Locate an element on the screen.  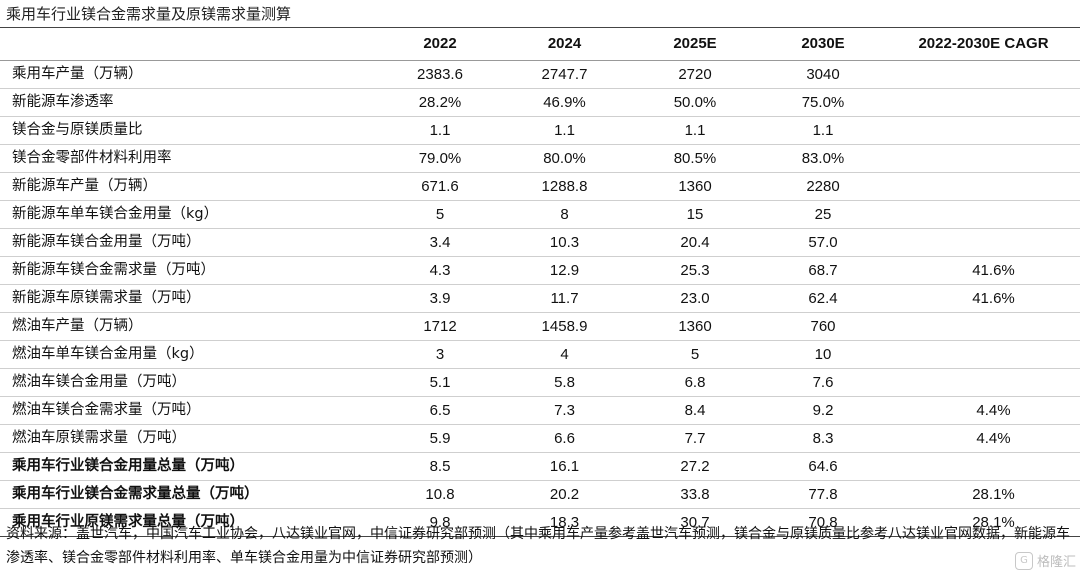
row-label: 乘用车行业镁合金用量总量（万吨） is located at coordinates (191, 466).